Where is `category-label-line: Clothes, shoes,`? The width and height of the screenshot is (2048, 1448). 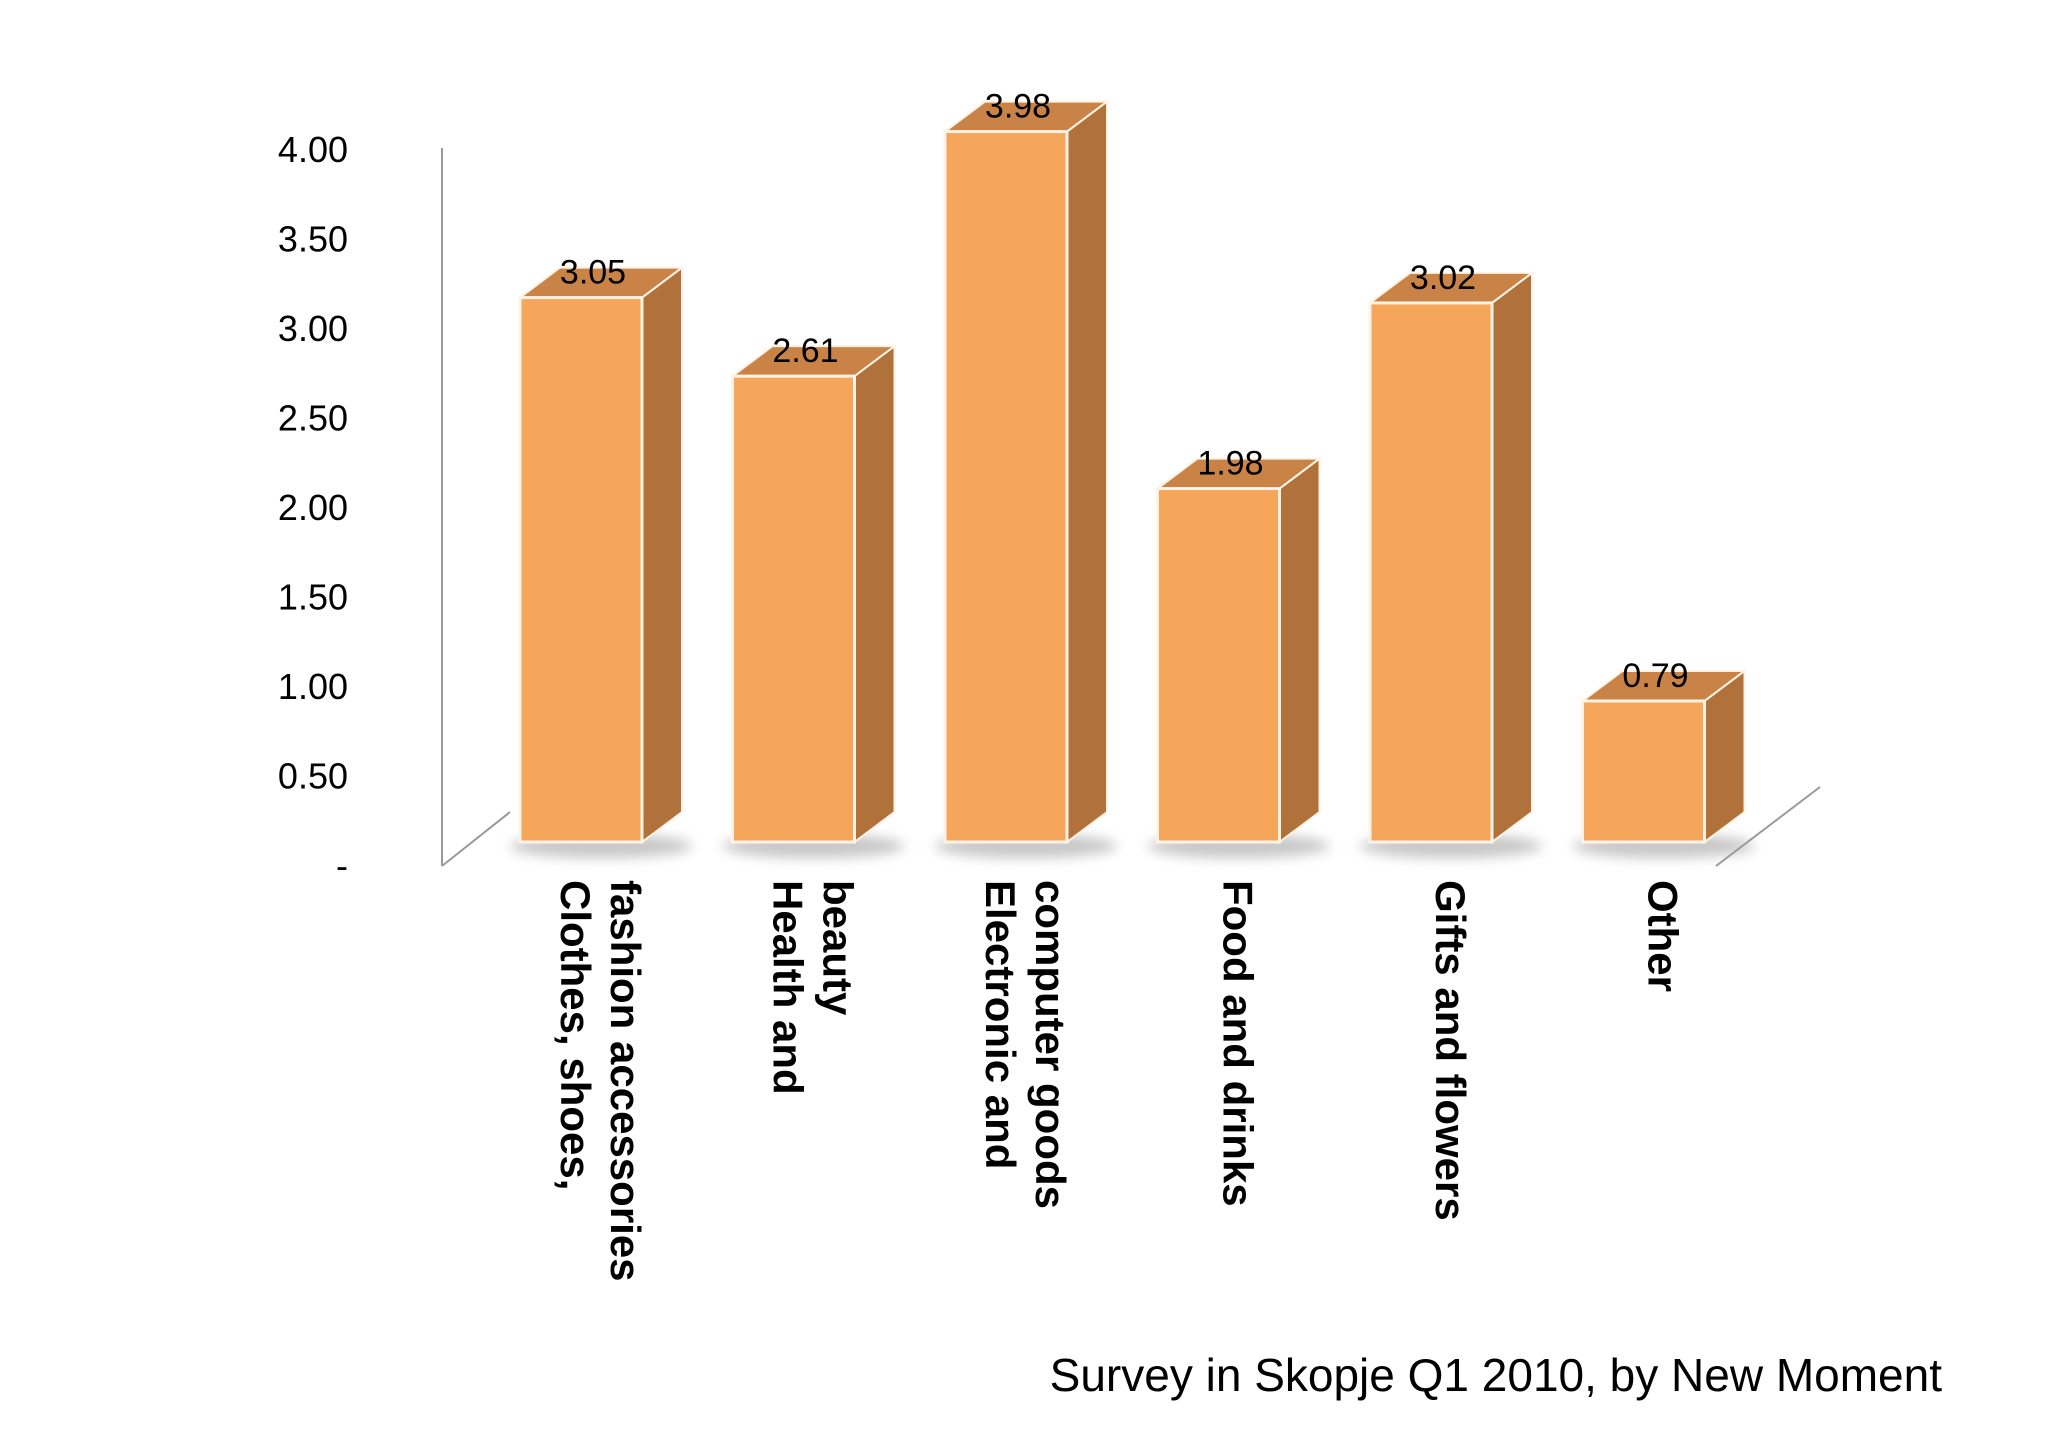
category-label-line: Clothes, shoes, is located at coordinates (575, 1035).